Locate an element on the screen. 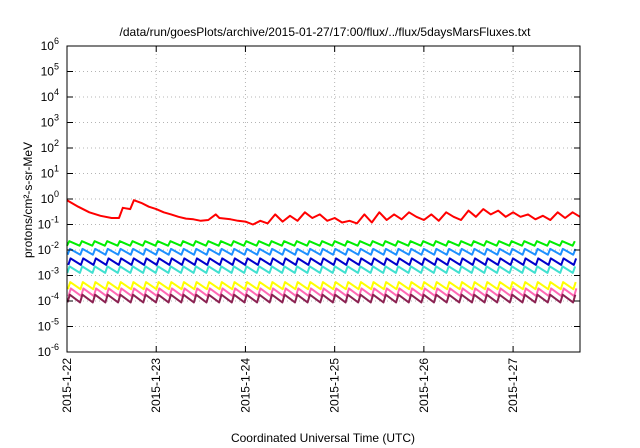  y-tick-label: 10⁻⁶ is located at coordinates (48, 350).